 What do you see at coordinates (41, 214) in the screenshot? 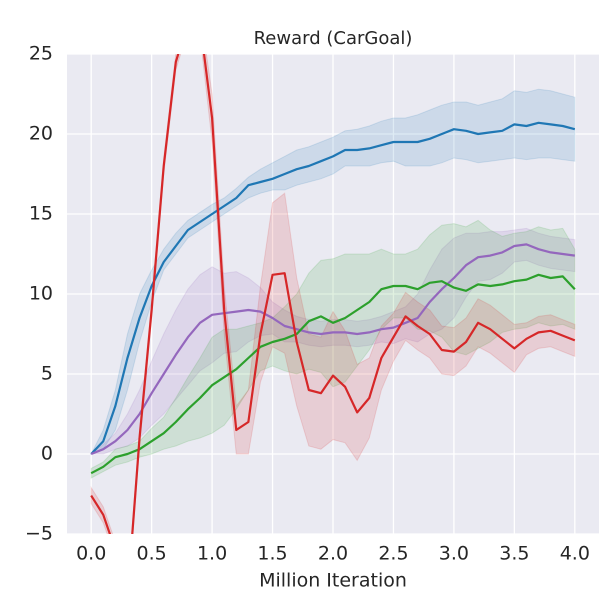
I see `y-tick-label: 15` at bounding box center [41, 214].